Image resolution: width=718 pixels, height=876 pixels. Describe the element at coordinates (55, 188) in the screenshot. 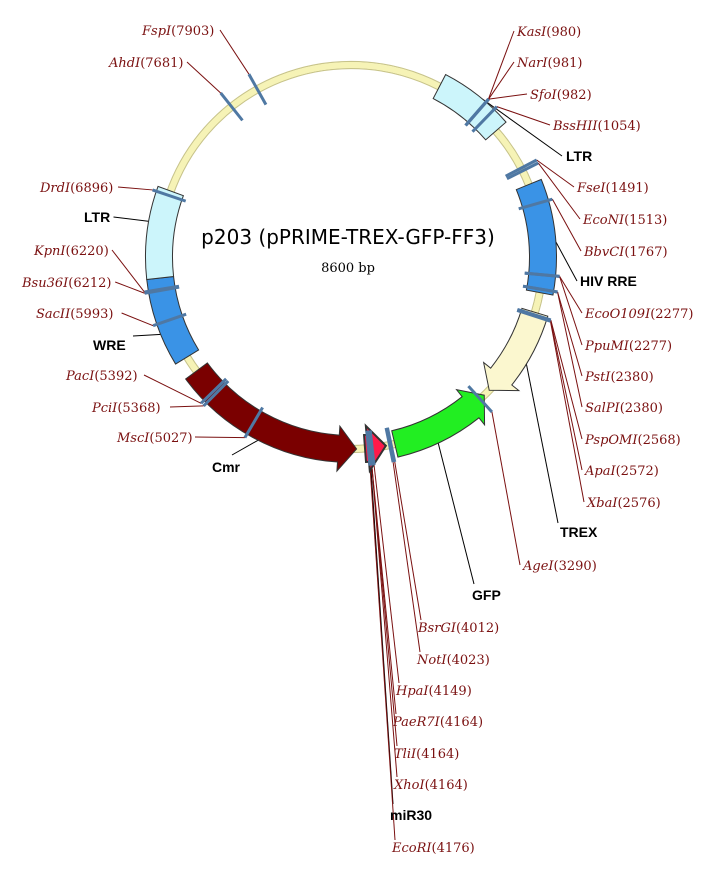

I see `enzyme-name: DrdI` at that location.